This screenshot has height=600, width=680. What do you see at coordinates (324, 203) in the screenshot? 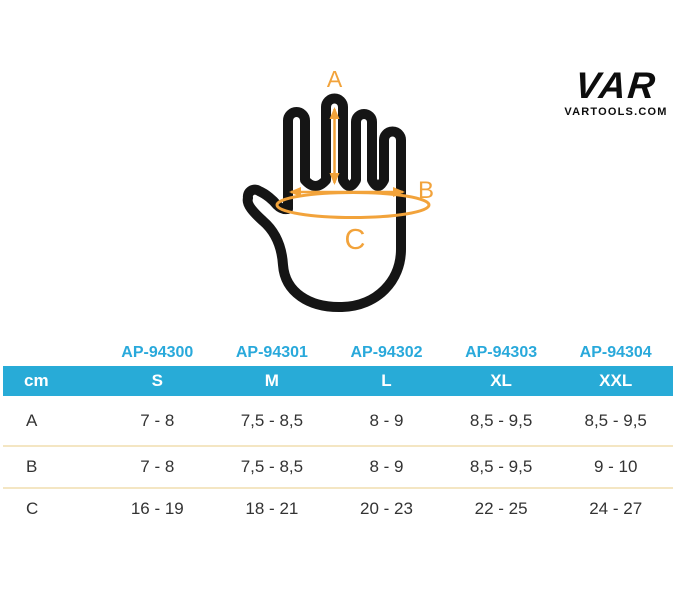
I see `hand-outline-icon` at bounding box center [324, 203].